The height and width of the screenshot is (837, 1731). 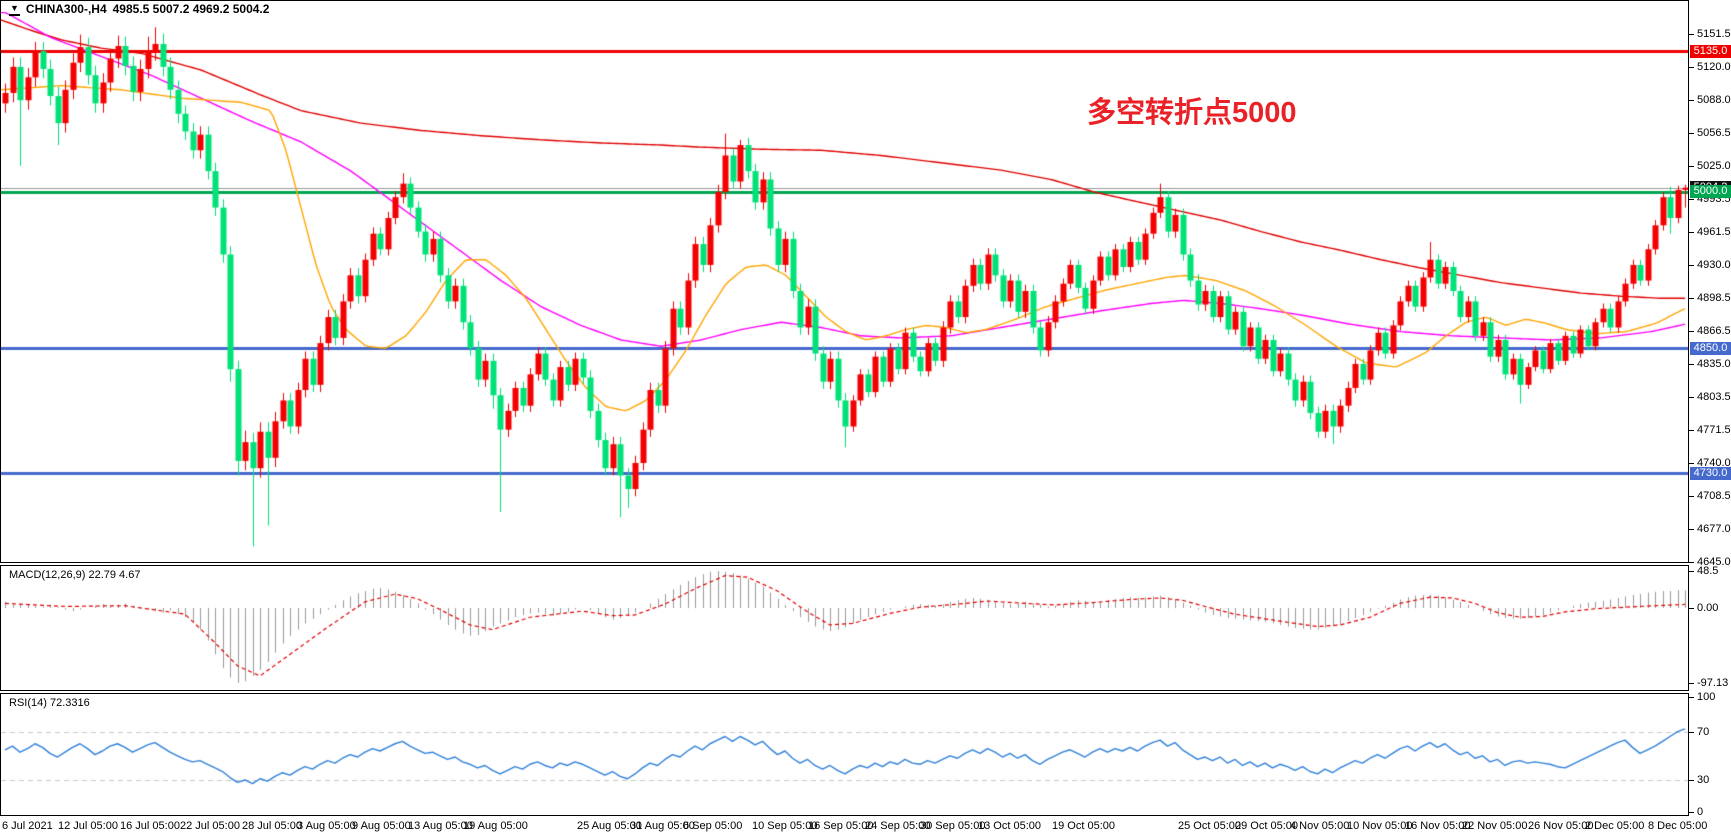 I want to click on date-tick-label: 2 Dec 05:00, so click(x=1615, y=826).